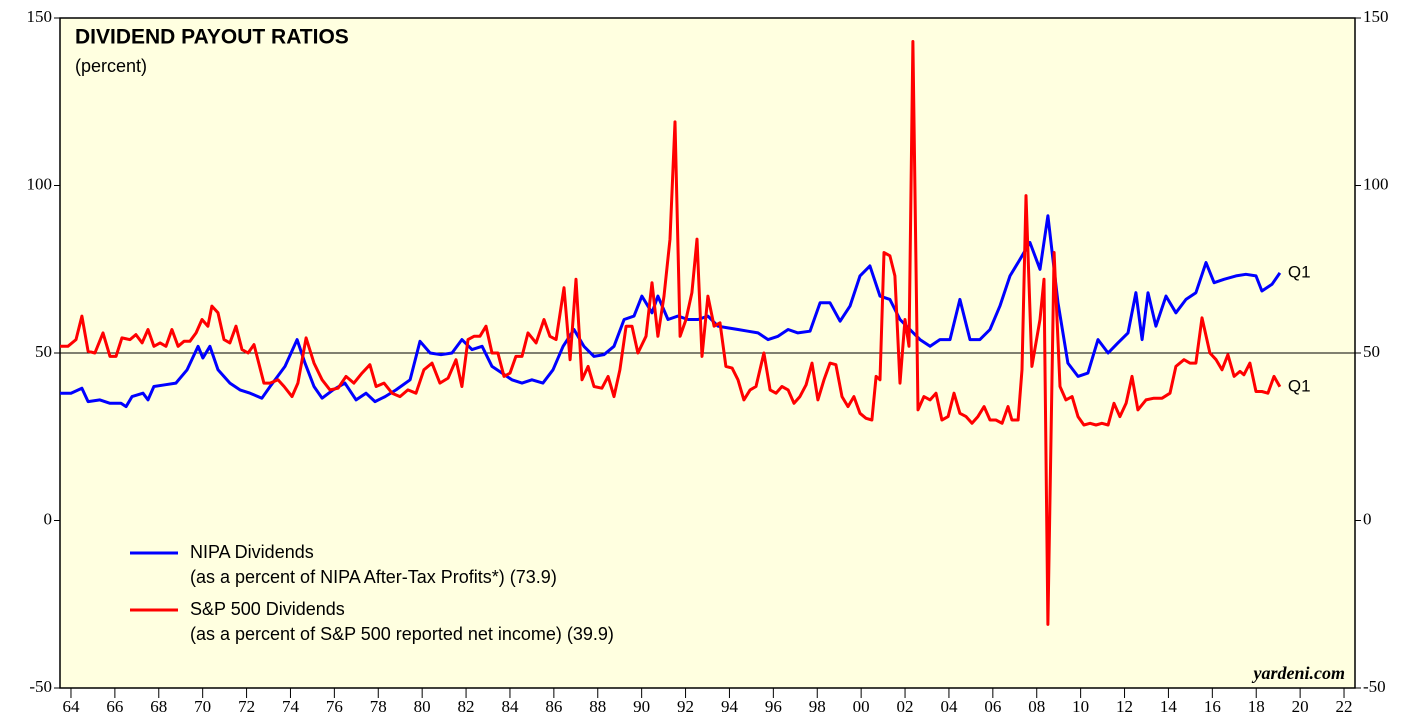  I want to click on y2-tick-label: 100, so click(1376, 183).